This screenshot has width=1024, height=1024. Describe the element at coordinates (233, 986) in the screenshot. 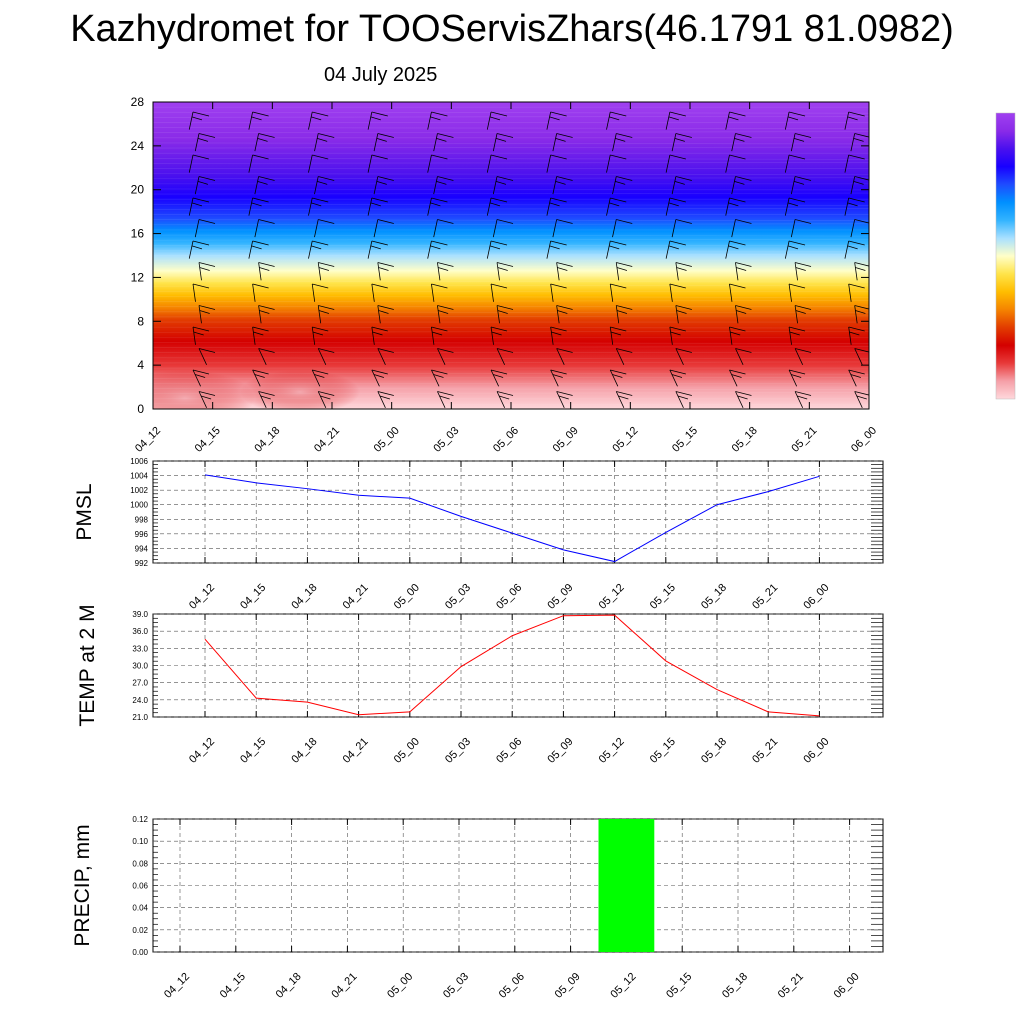

I see `x-tick-label: 04_15` at that location.